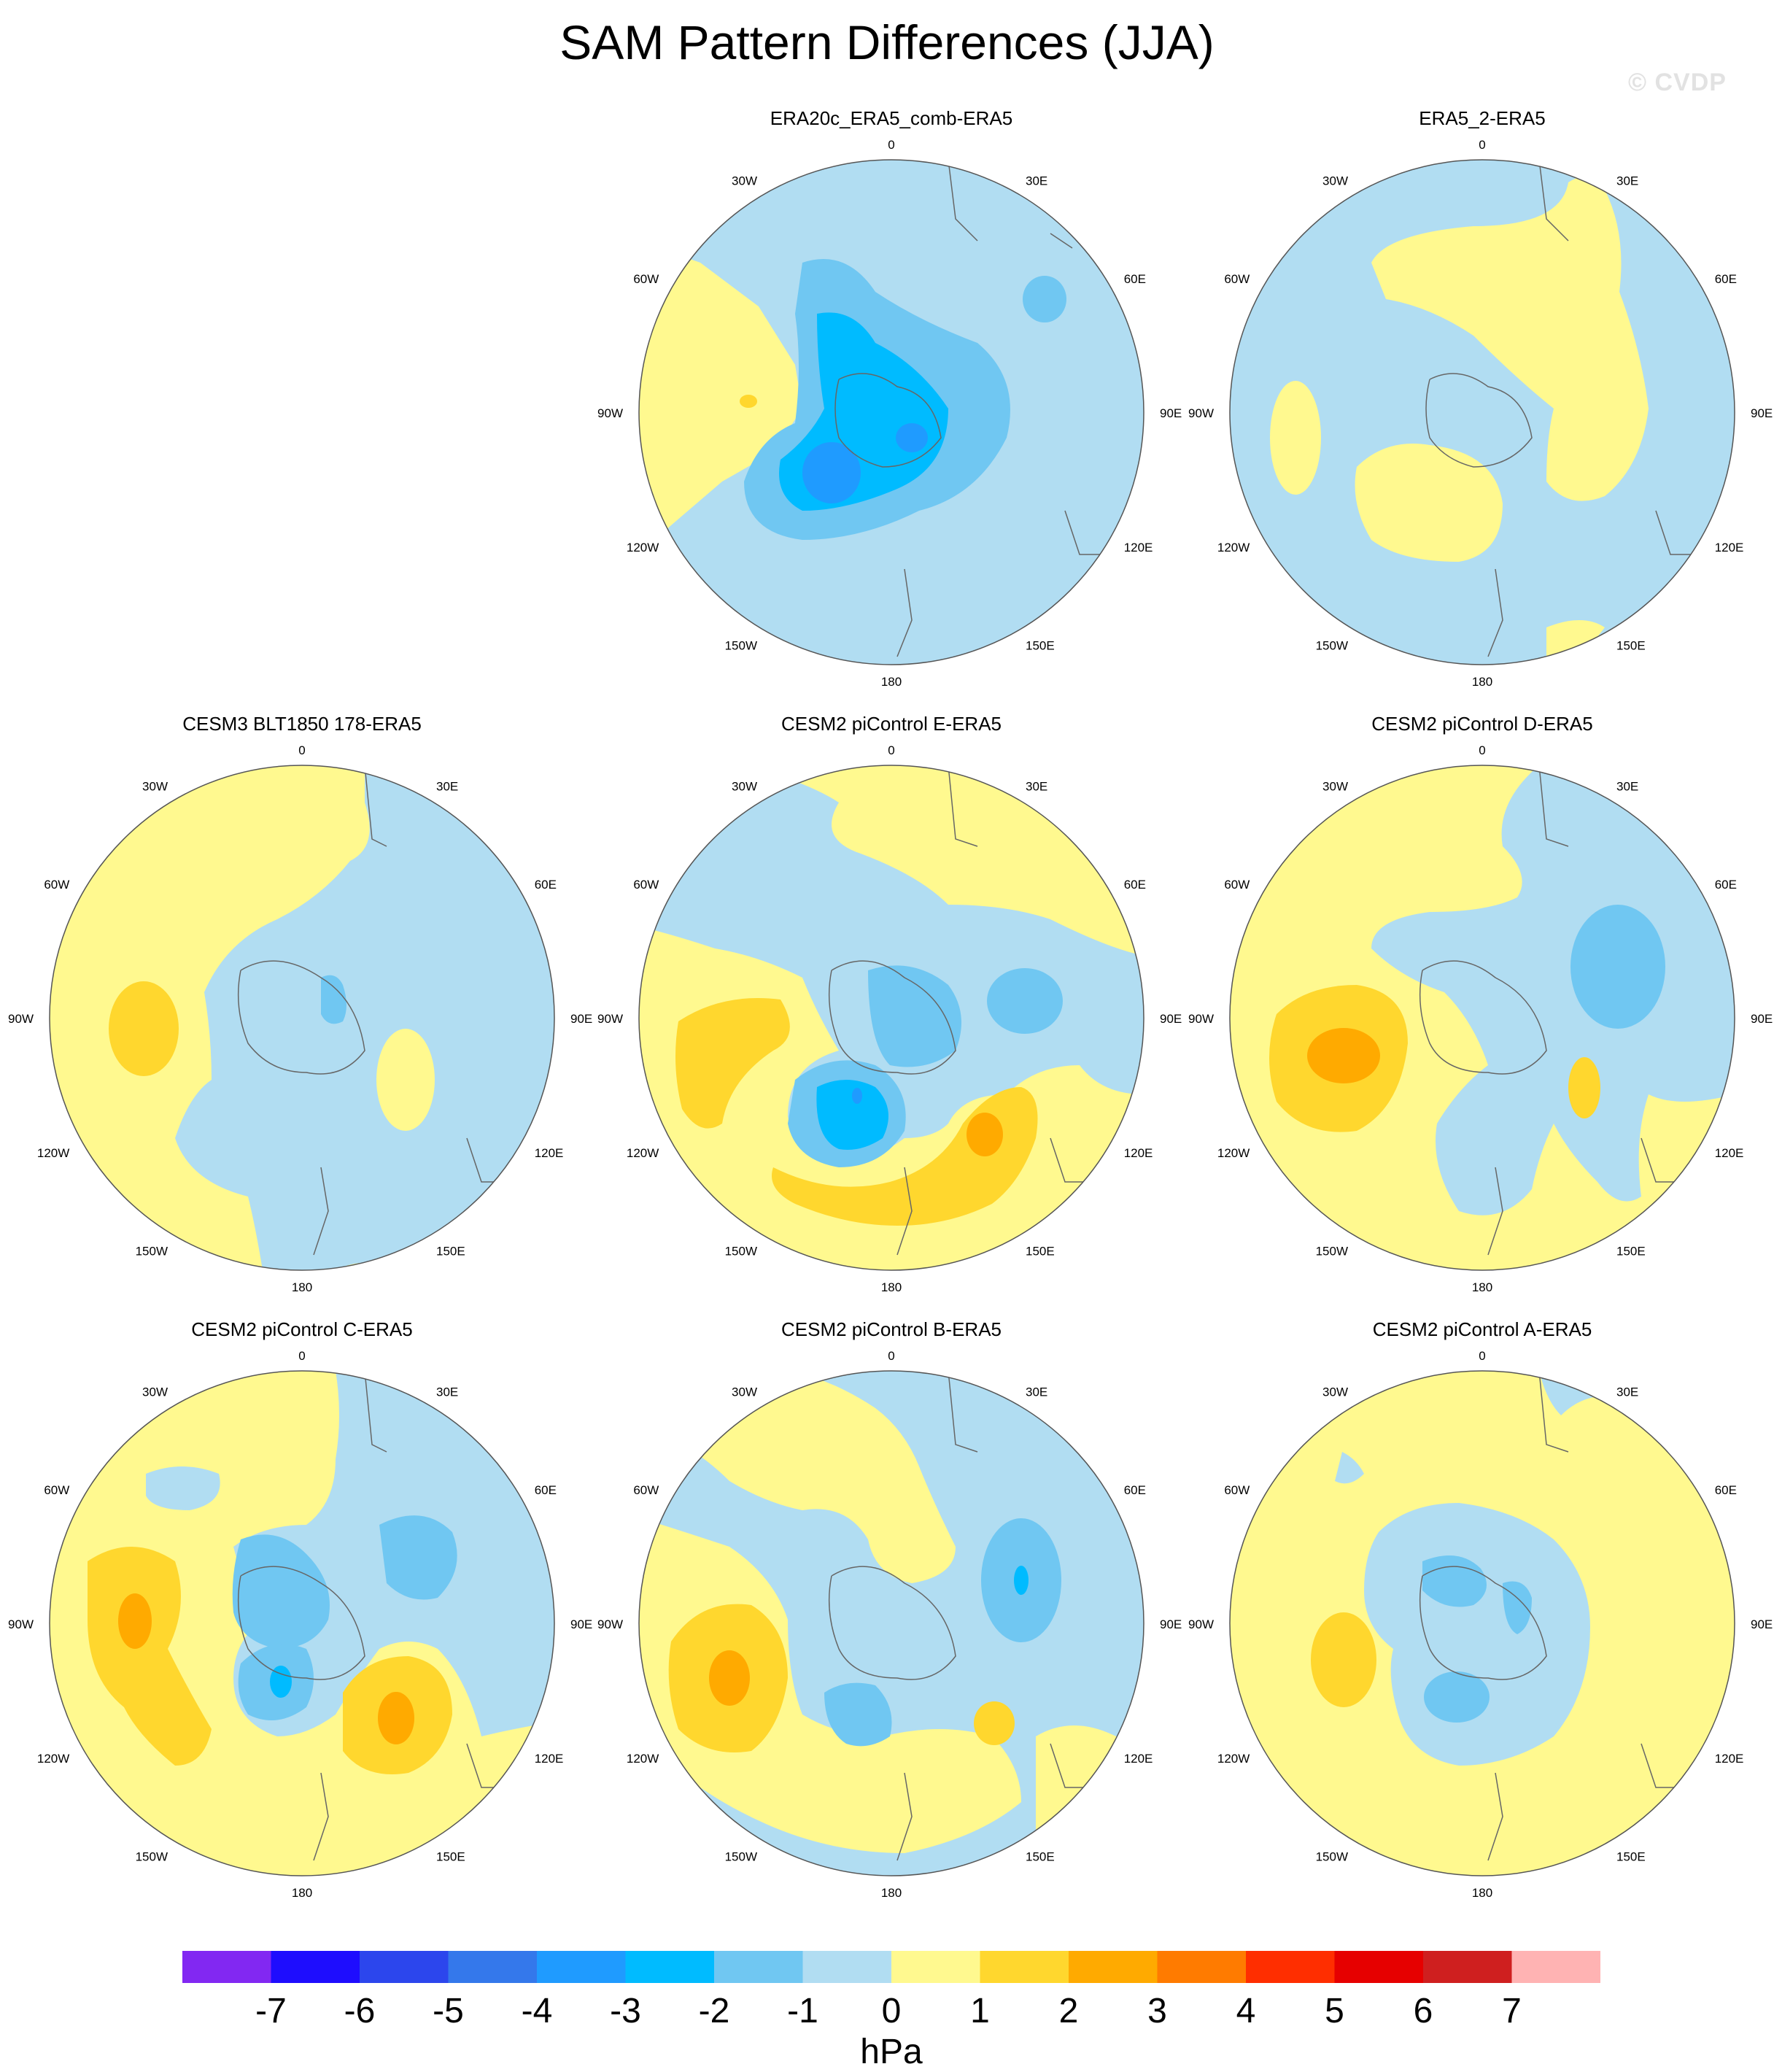 The image size is (1774, 2072). Describe the element at coordinates (892, 2011) in the screenshot. I see `colorbar-tick-label: 0` at that location.